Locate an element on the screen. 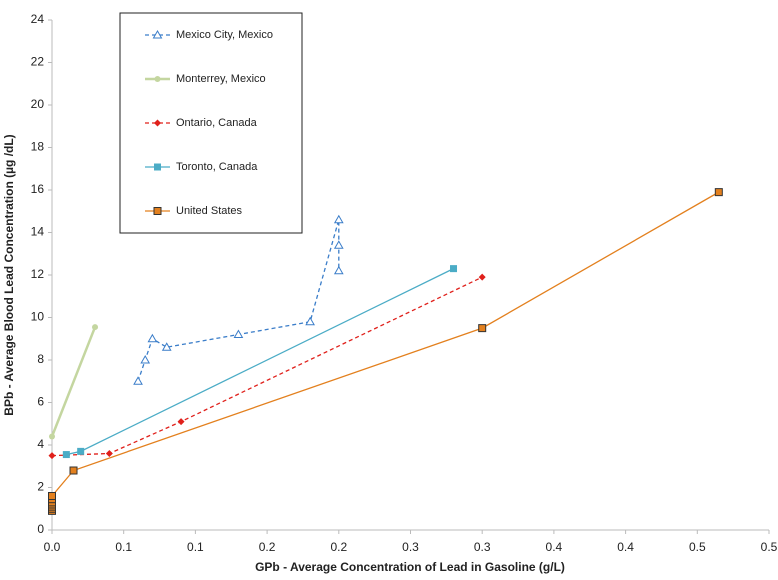  legend-label: Toronto, Canada is located at coordinates (217, 167).